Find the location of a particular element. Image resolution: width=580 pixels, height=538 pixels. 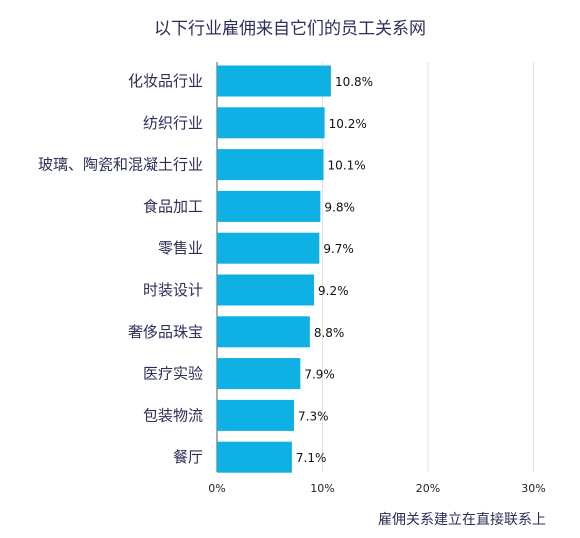

category-label-1: 化妆品行业 is located at coordinates (165, 81).